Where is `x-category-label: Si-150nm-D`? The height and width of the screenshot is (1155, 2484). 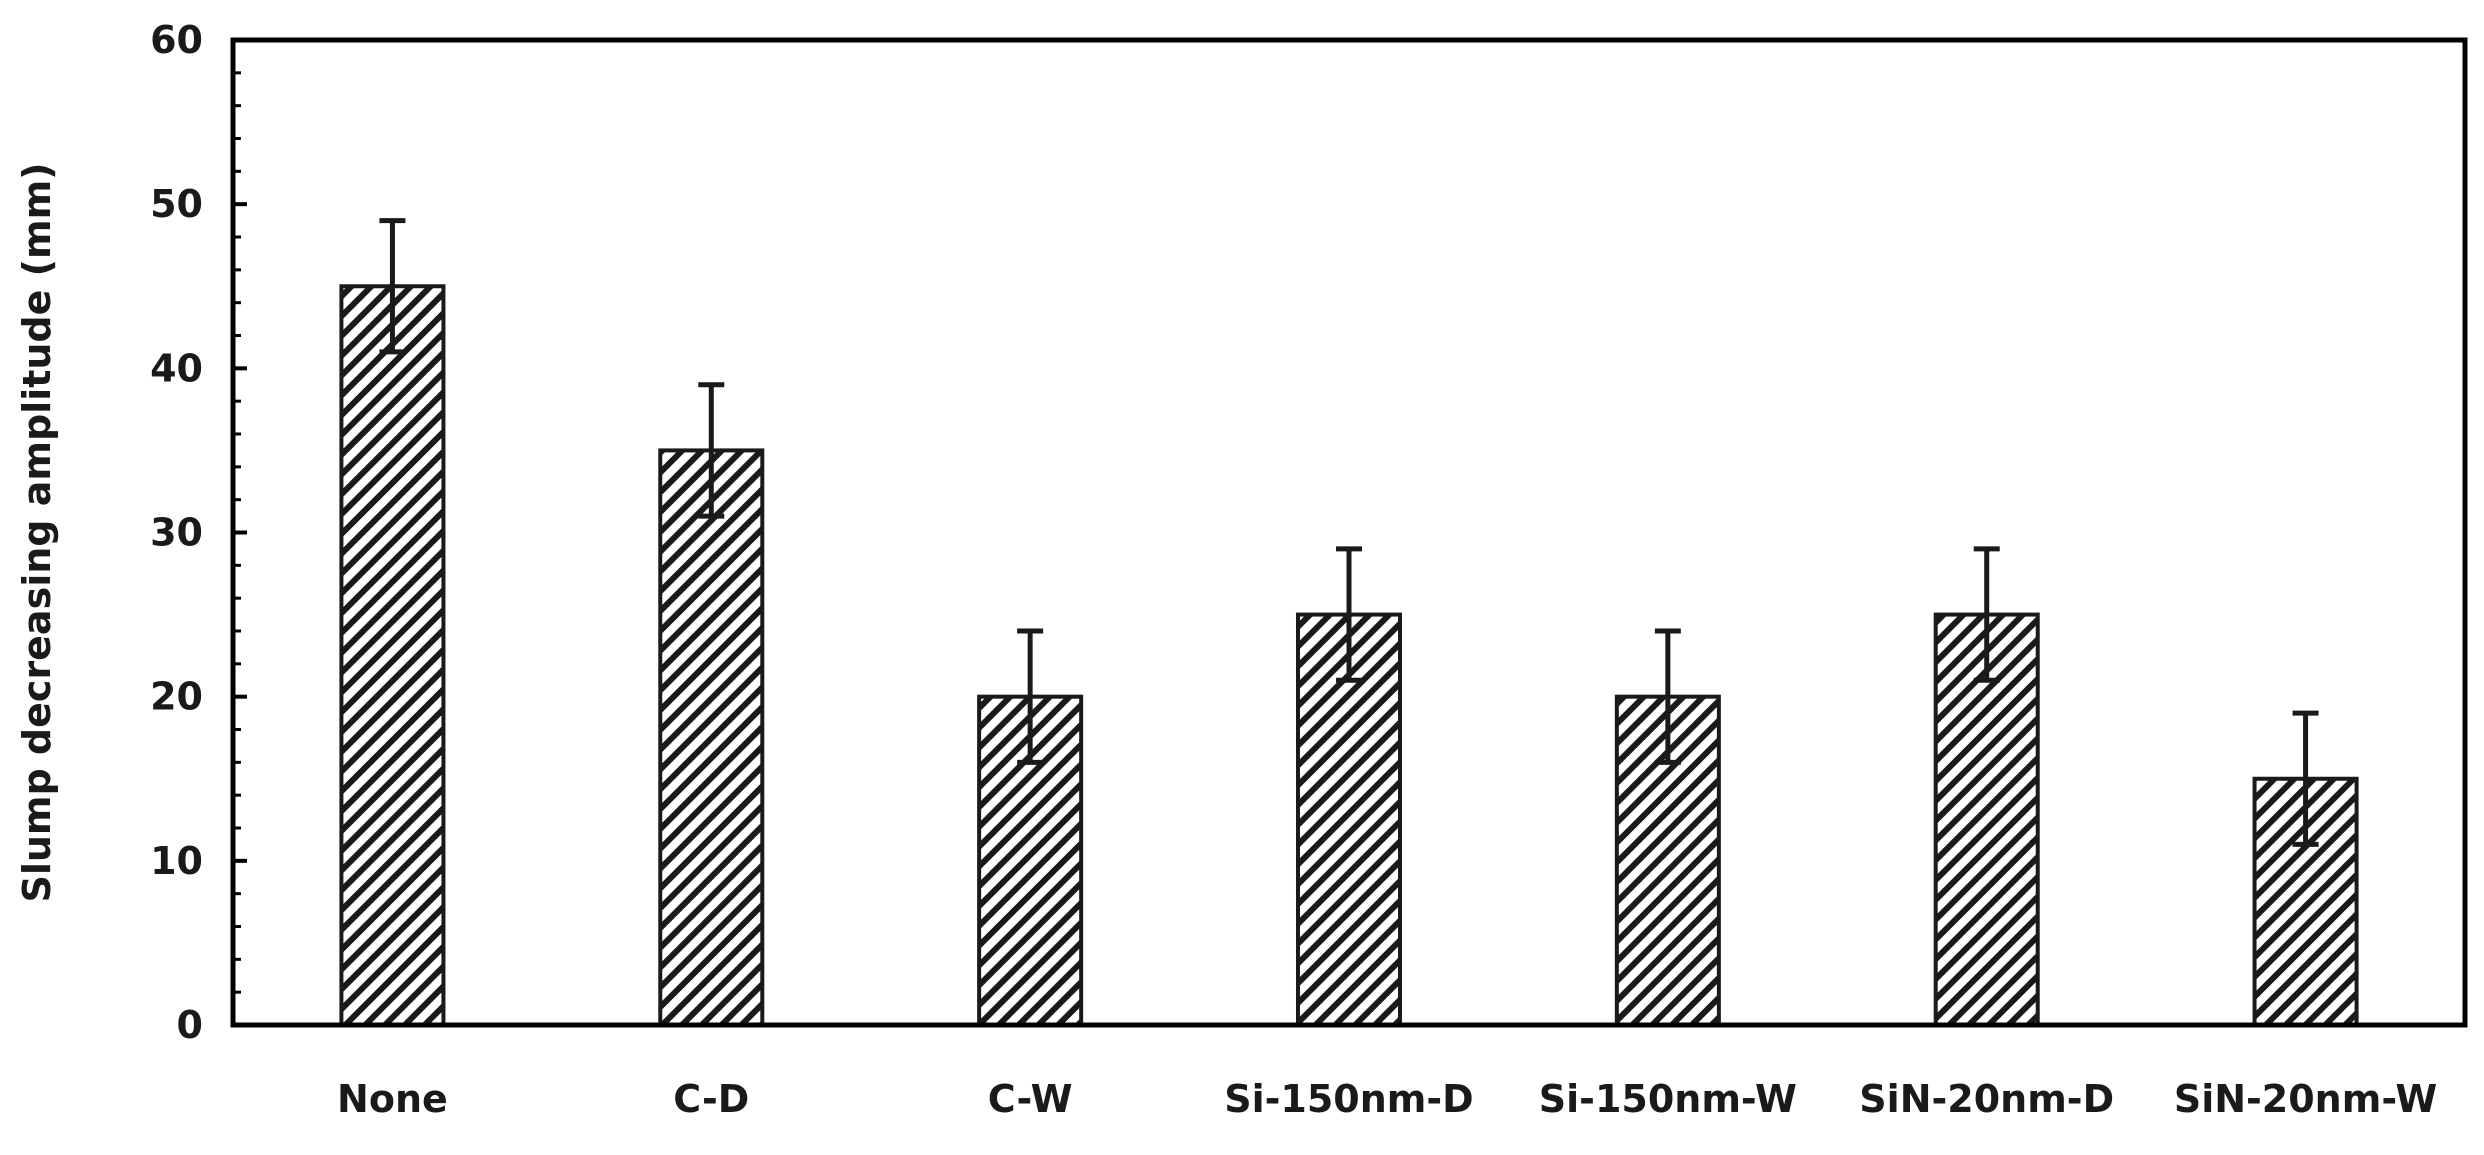
x-category-label: Si-150nm-D is located at coordinates (1348, 1099).